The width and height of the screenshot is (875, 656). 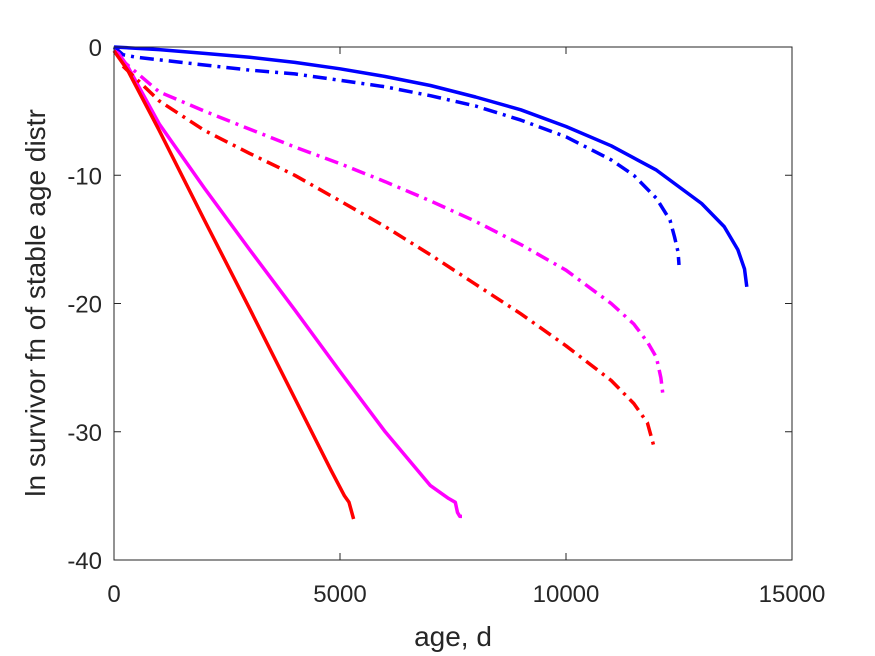 I want to click on y-axis-label: ln survivor fn of stable age distr, so click(x=35, y=303).